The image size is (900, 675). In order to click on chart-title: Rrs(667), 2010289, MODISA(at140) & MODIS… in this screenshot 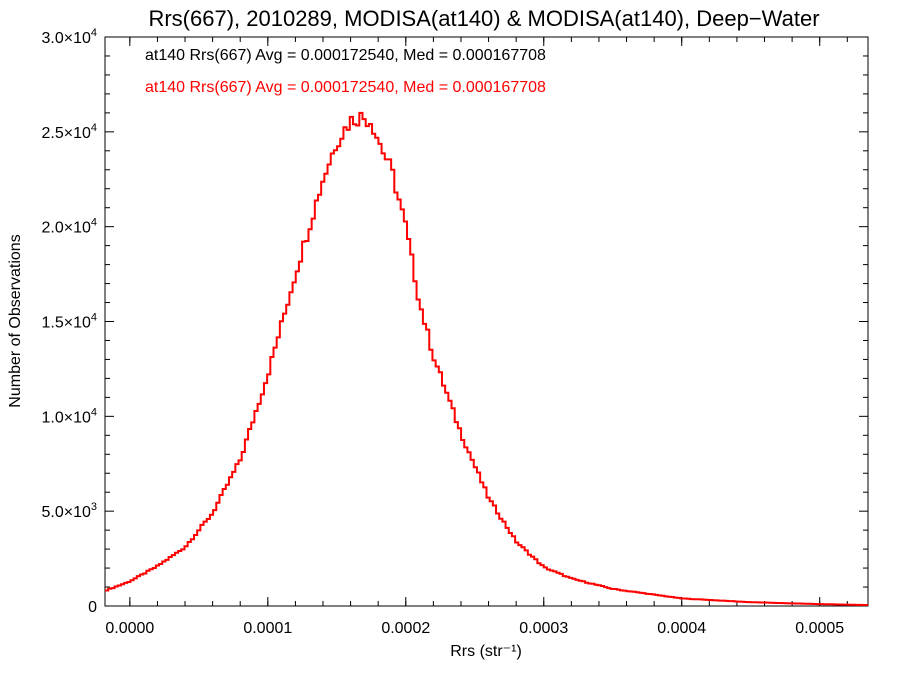, I will do `click(483, 18)`.